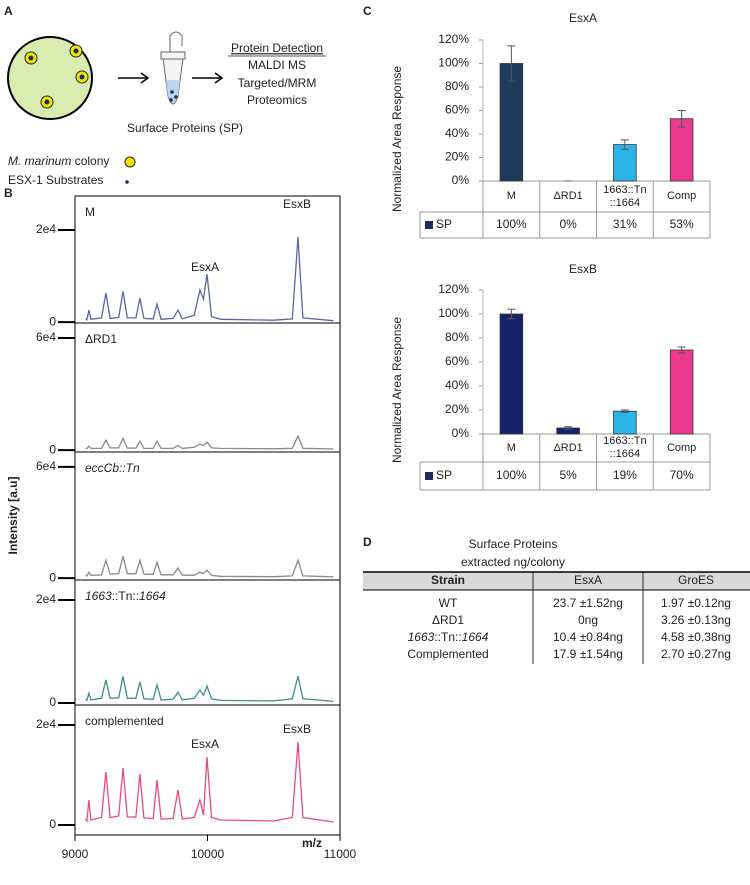 This screenshot has height=885, width=750. I want to click on x-tick-label: ΔRD1, so click(568, 196).